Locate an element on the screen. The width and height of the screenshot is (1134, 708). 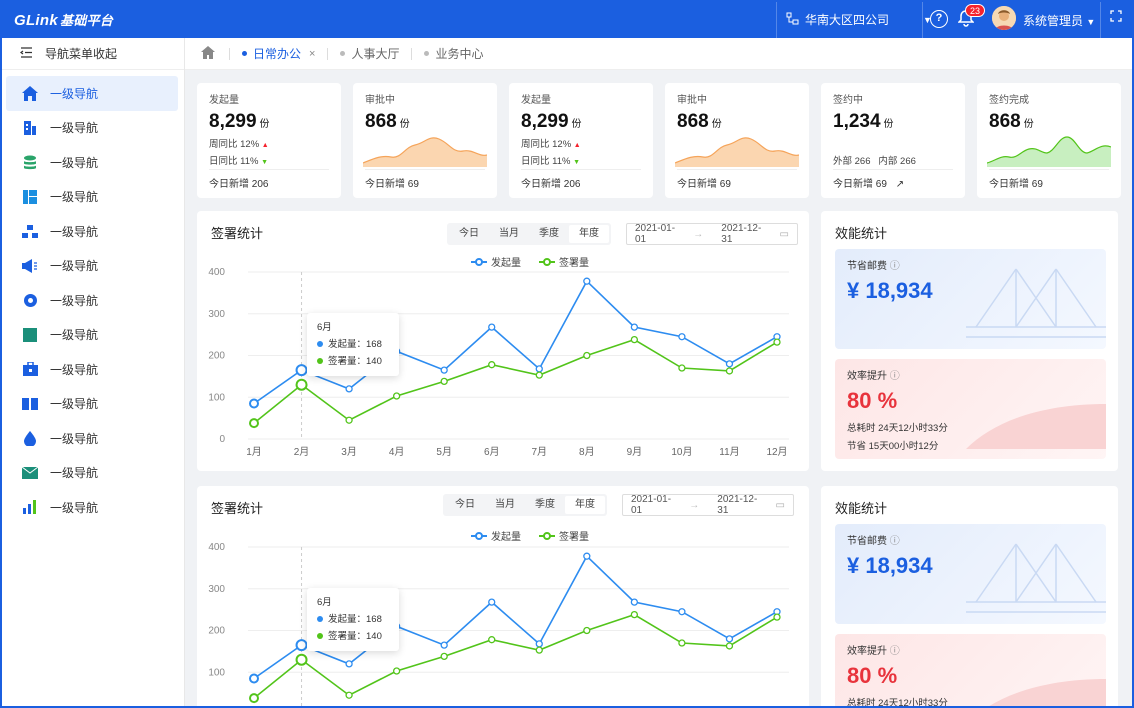
close-icon: × is located at coordinates (312, 53).